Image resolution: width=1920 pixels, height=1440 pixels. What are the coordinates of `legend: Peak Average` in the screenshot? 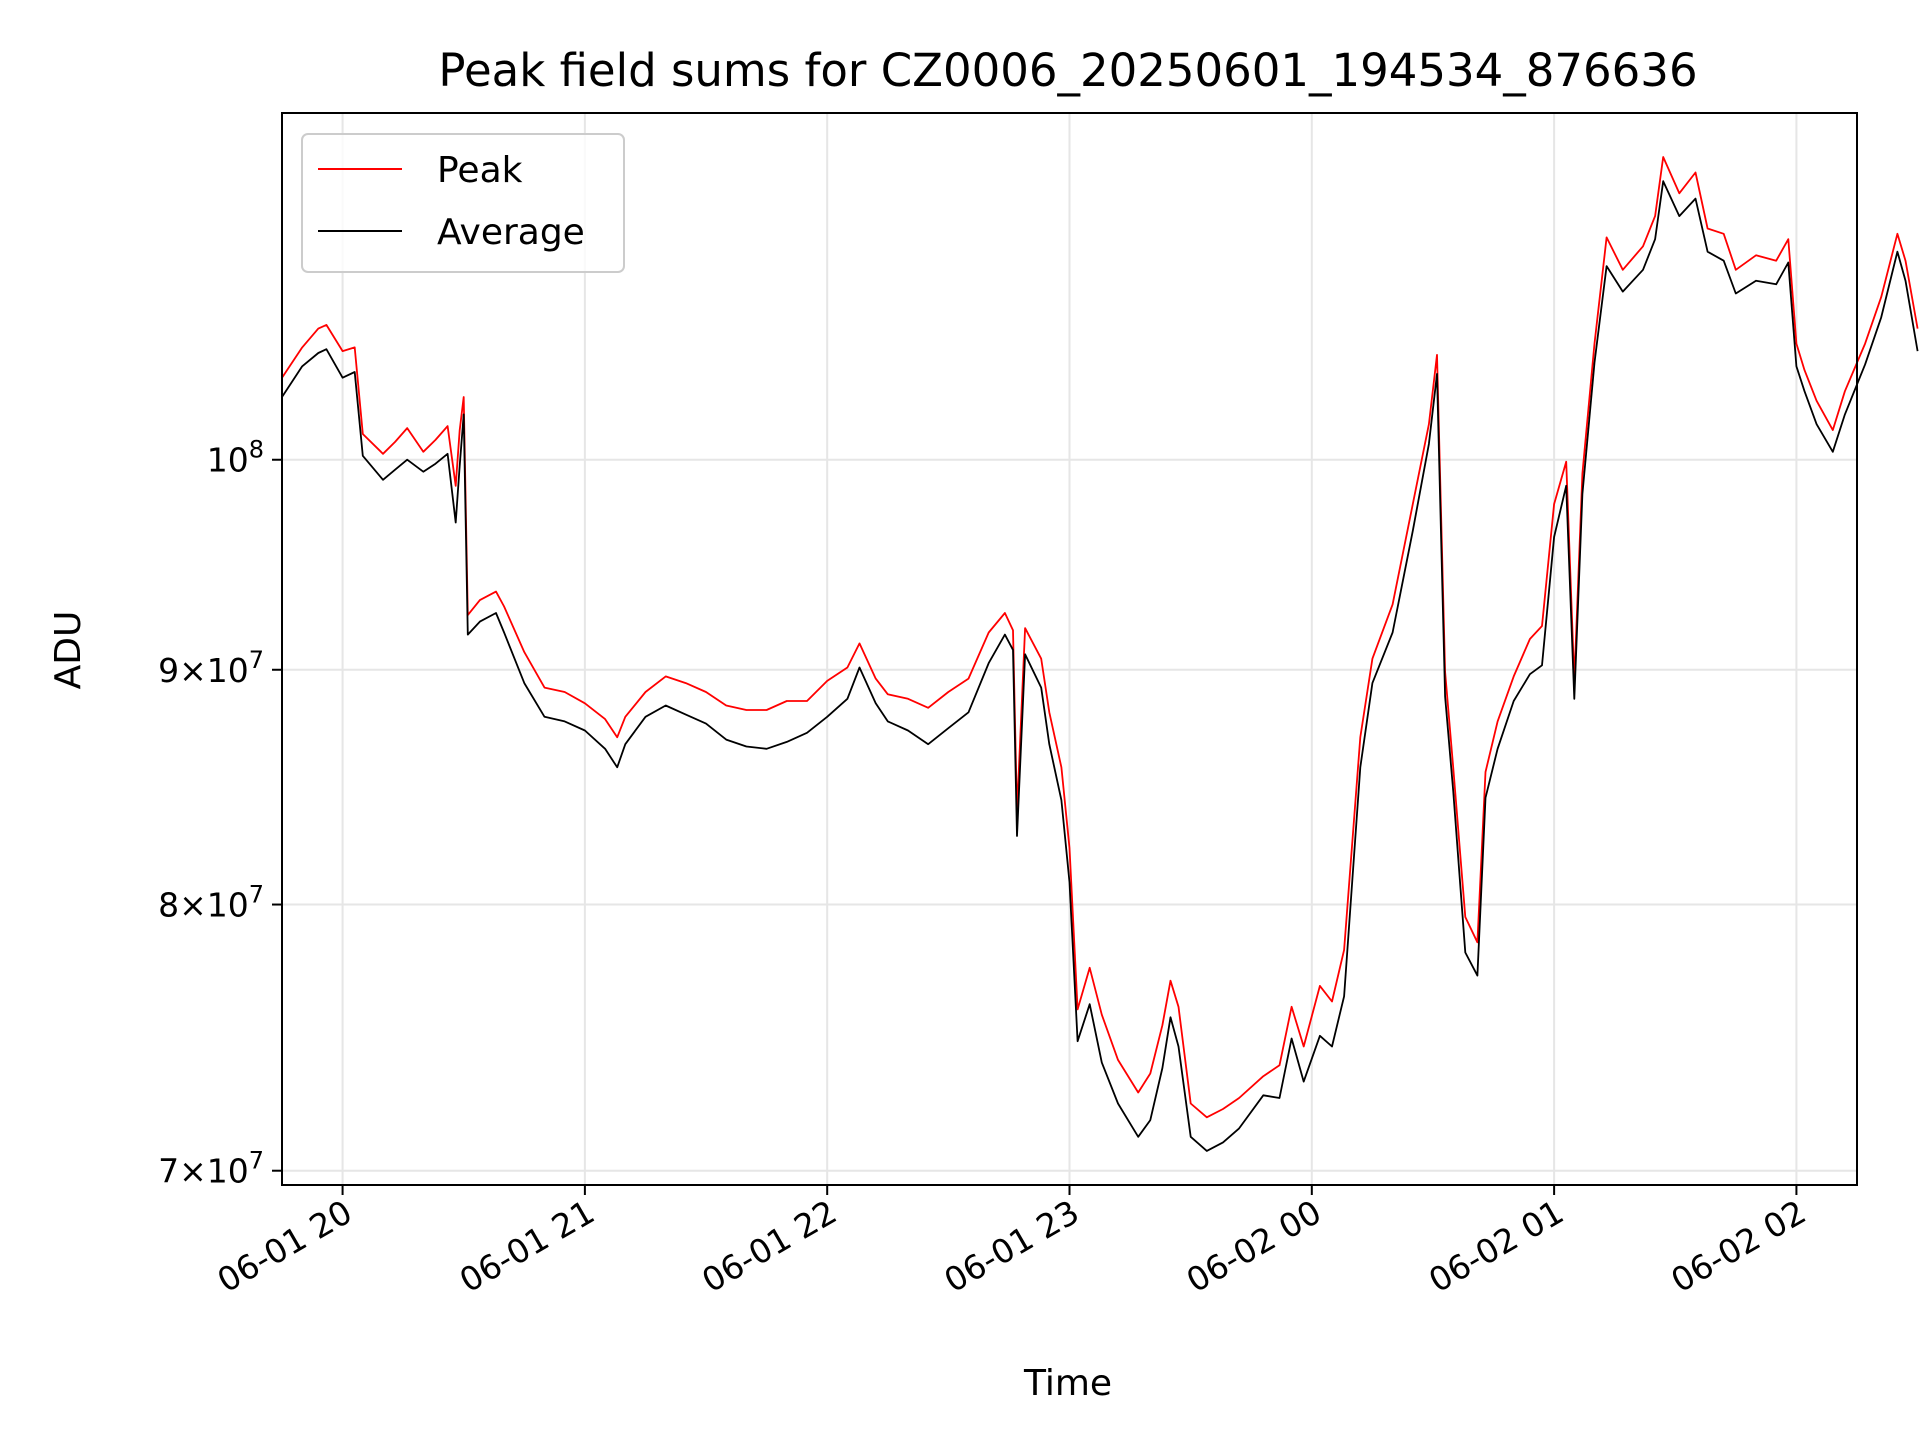 It's located at (463, 203).